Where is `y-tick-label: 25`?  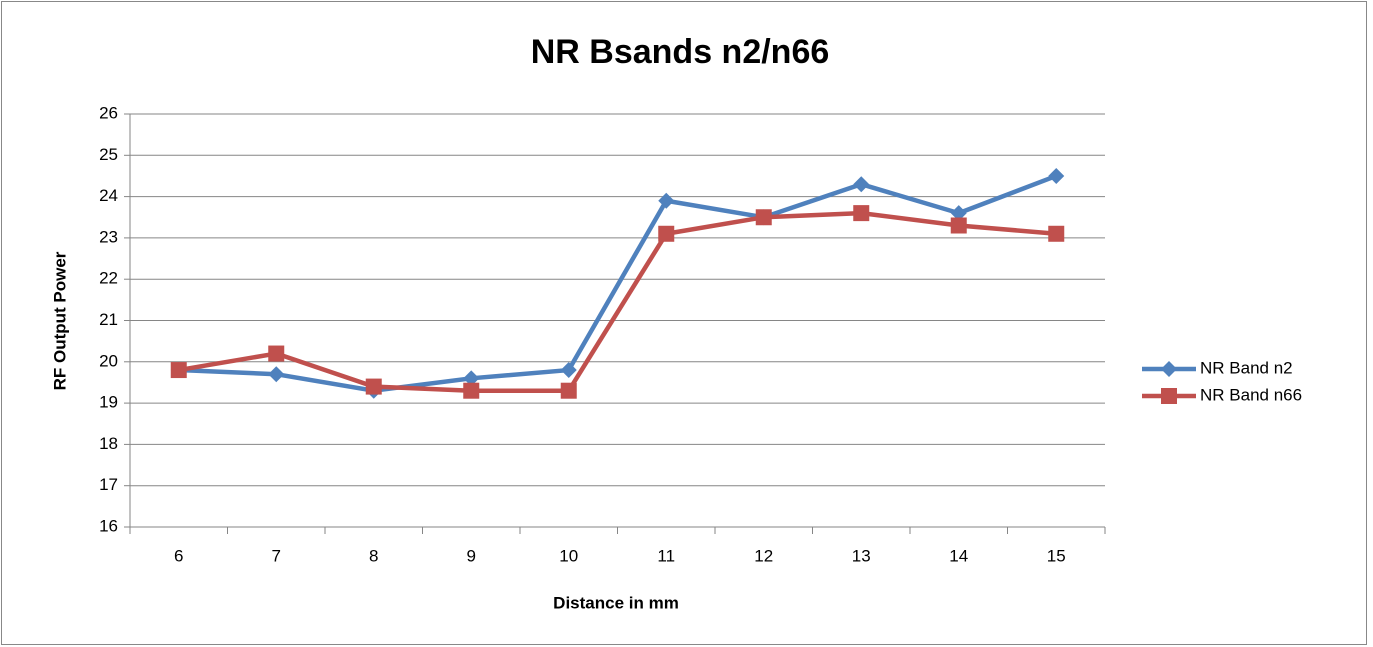
y-tick-label: 25 is located at coordinates (108, 154).